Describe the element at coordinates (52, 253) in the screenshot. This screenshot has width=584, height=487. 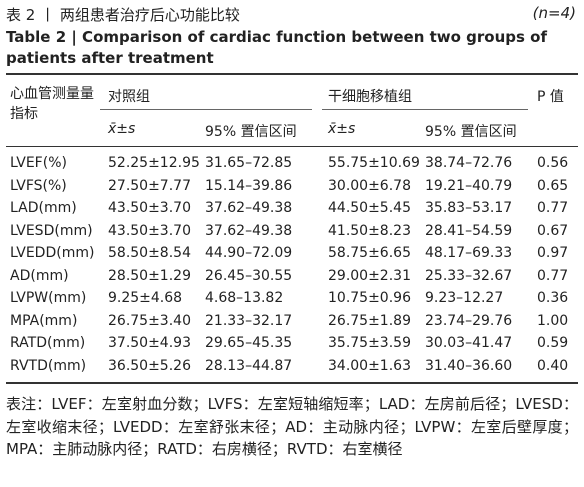
I see `row-label: LVEDD(mm)` at that location.